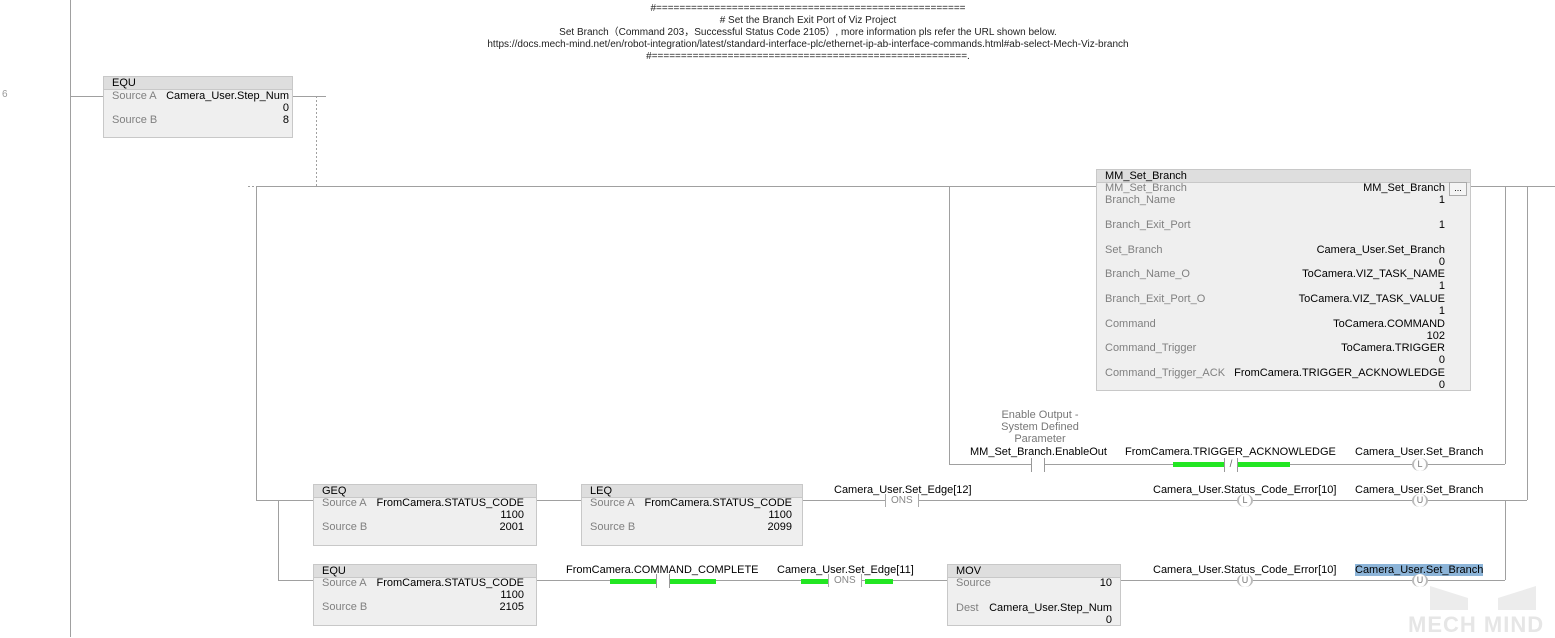 The height and width of the screenshot is (638, 1555). What do you see at coordinates (1155, 299) in the screenshot?
I see `aoi-param-name: Branch_Exit_Port_O` at bounding box center [1155, 299].